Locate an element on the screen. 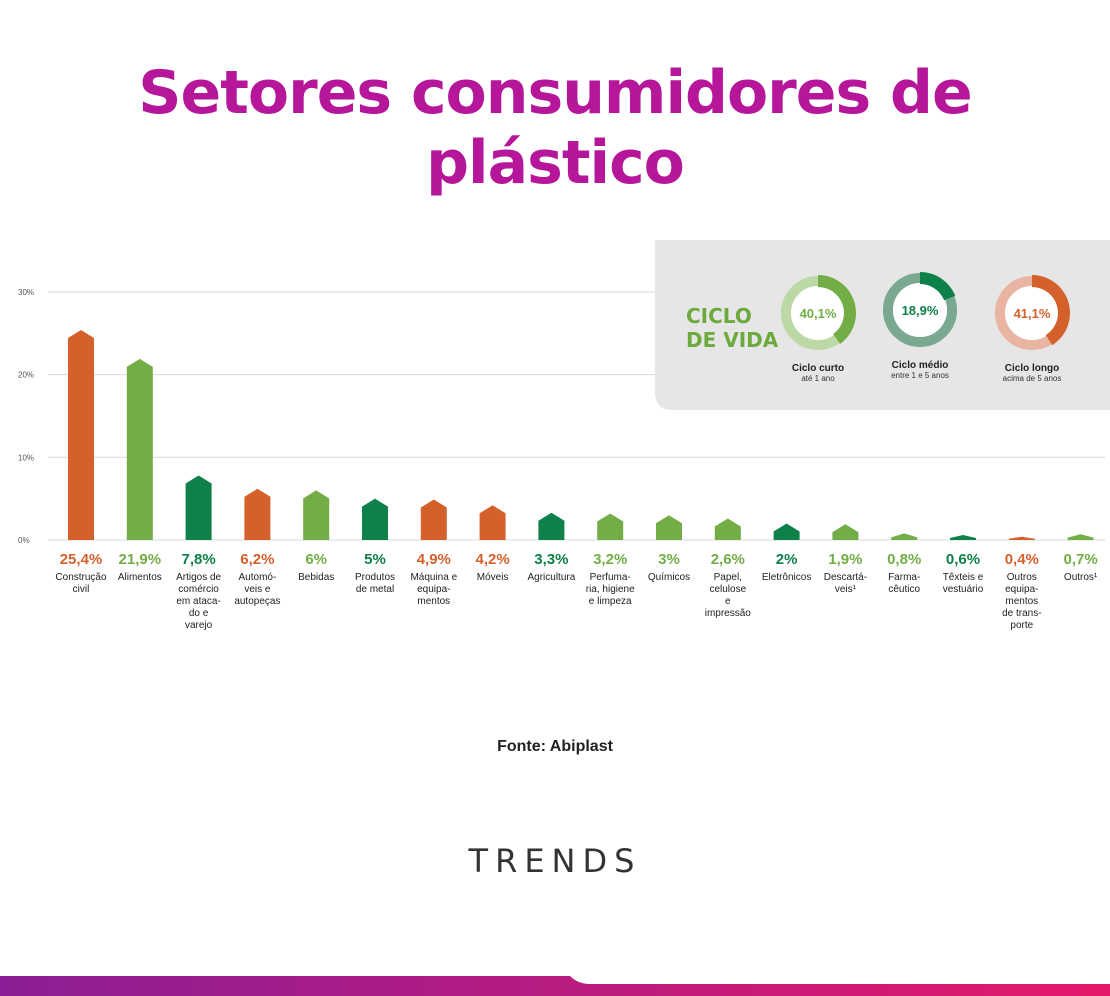 The height and width of the screenshot is (996, 1110). value-label: 0,7% is located at coordinates (1080, 559).